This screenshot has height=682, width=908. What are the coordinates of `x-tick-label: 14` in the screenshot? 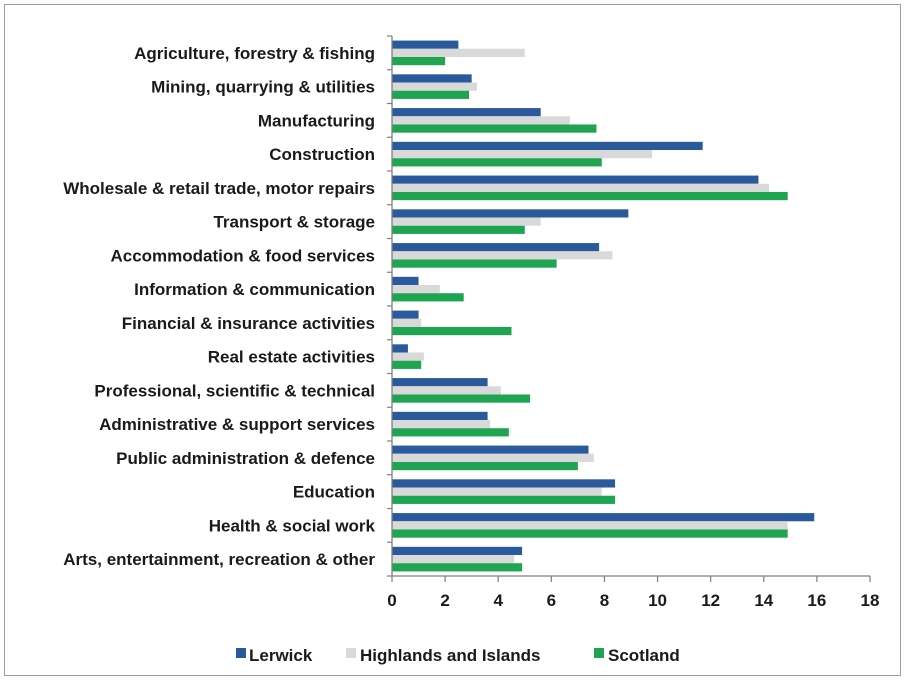 It's located at (763, 600).